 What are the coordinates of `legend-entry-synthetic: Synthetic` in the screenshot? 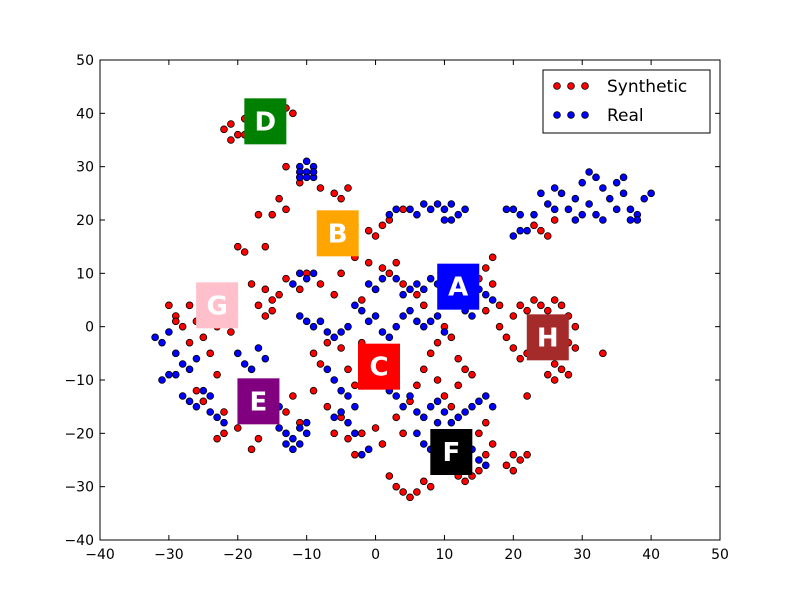 It's located at (620, 87).